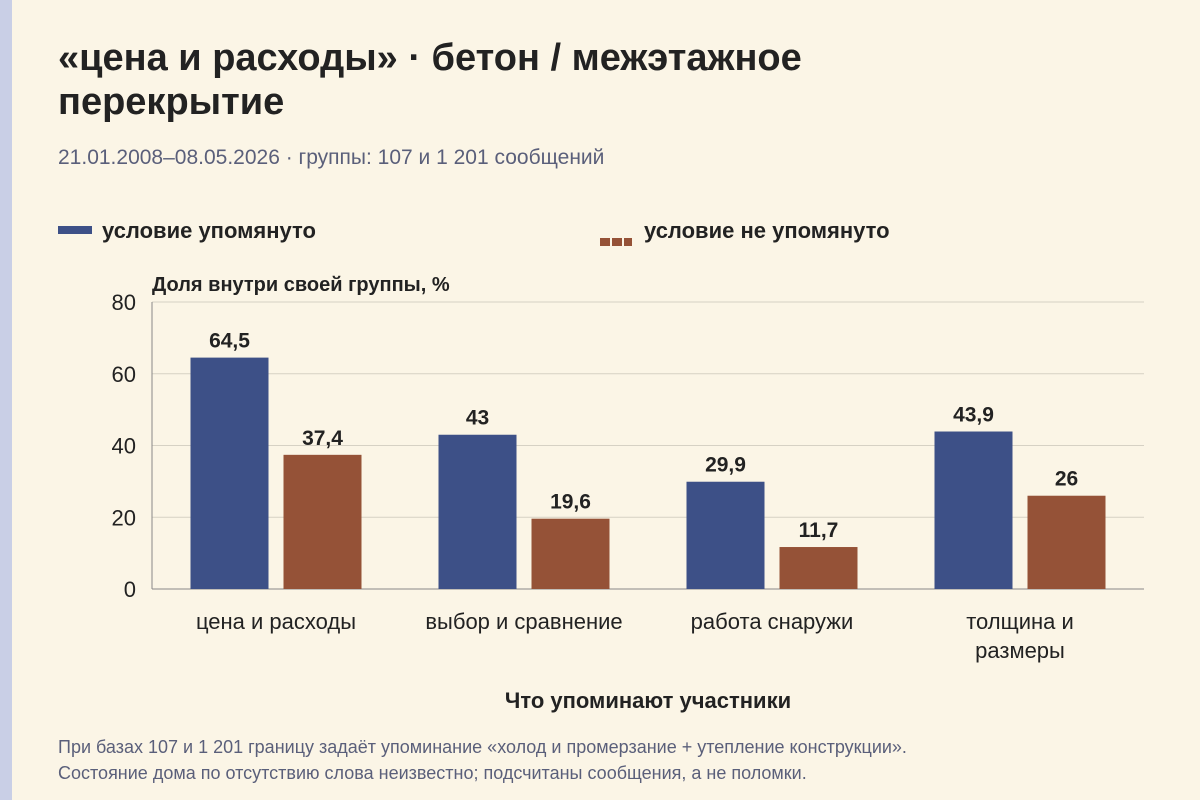 The image size is (1200, 800). What do you see at coordinates (322, 438) in the screenshot?
I see `data-label: 37,4` at bounding box center [322, 438].